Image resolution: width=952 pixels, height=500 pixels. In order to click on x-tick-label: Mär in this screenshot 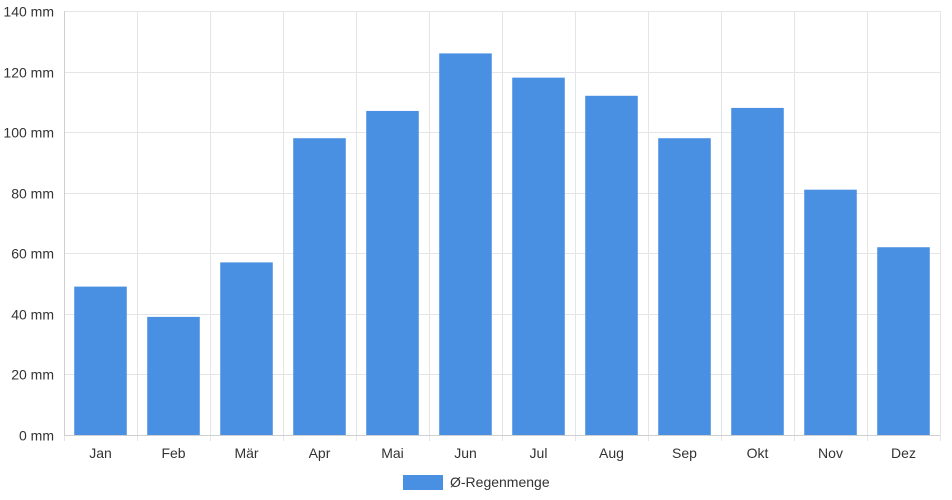, I will do `click(246, 453)`.